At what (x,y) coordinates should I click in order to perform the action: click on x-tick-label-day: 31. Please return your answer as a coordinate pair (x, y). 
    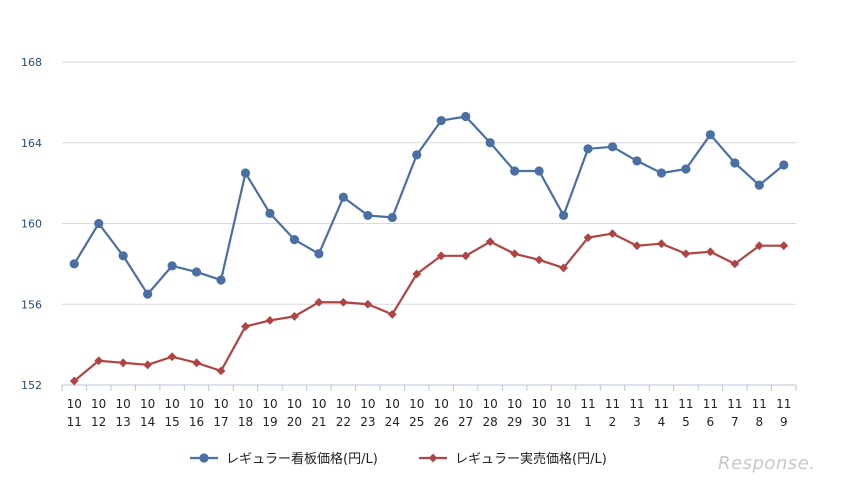
    Looking at the image, I should click on (563, 422).